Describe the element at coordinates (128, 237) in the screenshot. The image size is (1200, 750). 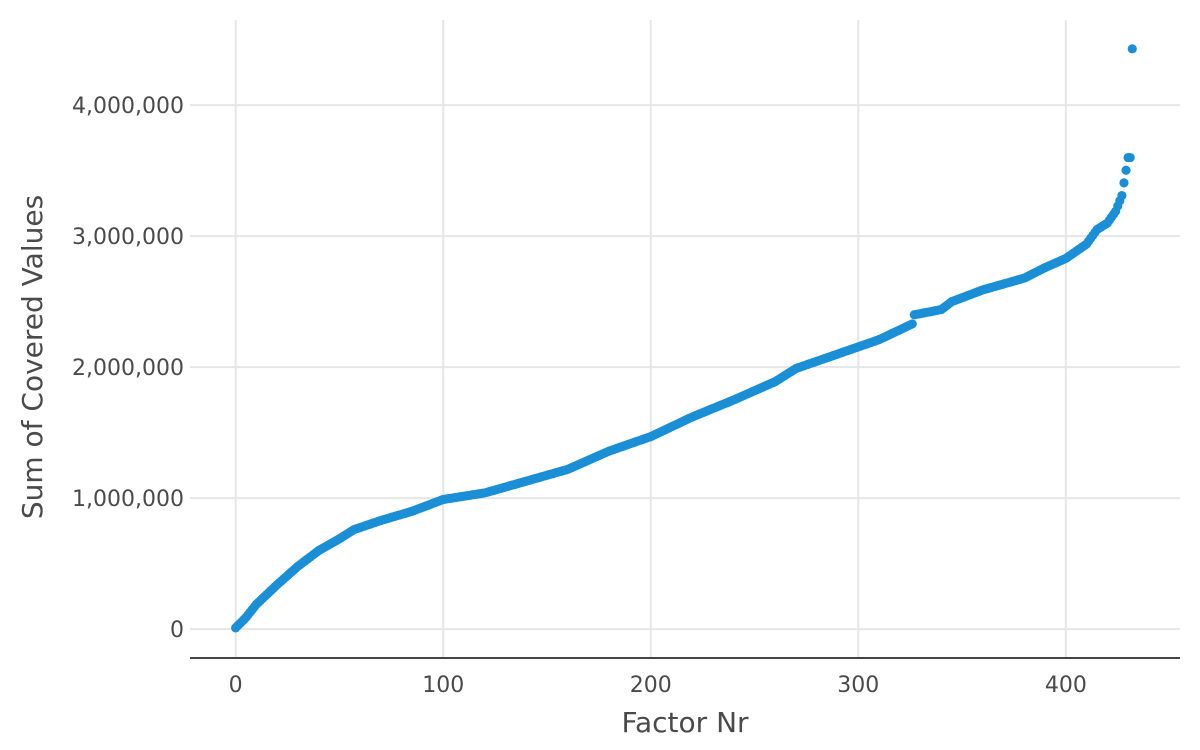
I see `y-tick-label: 3,000,000` at that location.